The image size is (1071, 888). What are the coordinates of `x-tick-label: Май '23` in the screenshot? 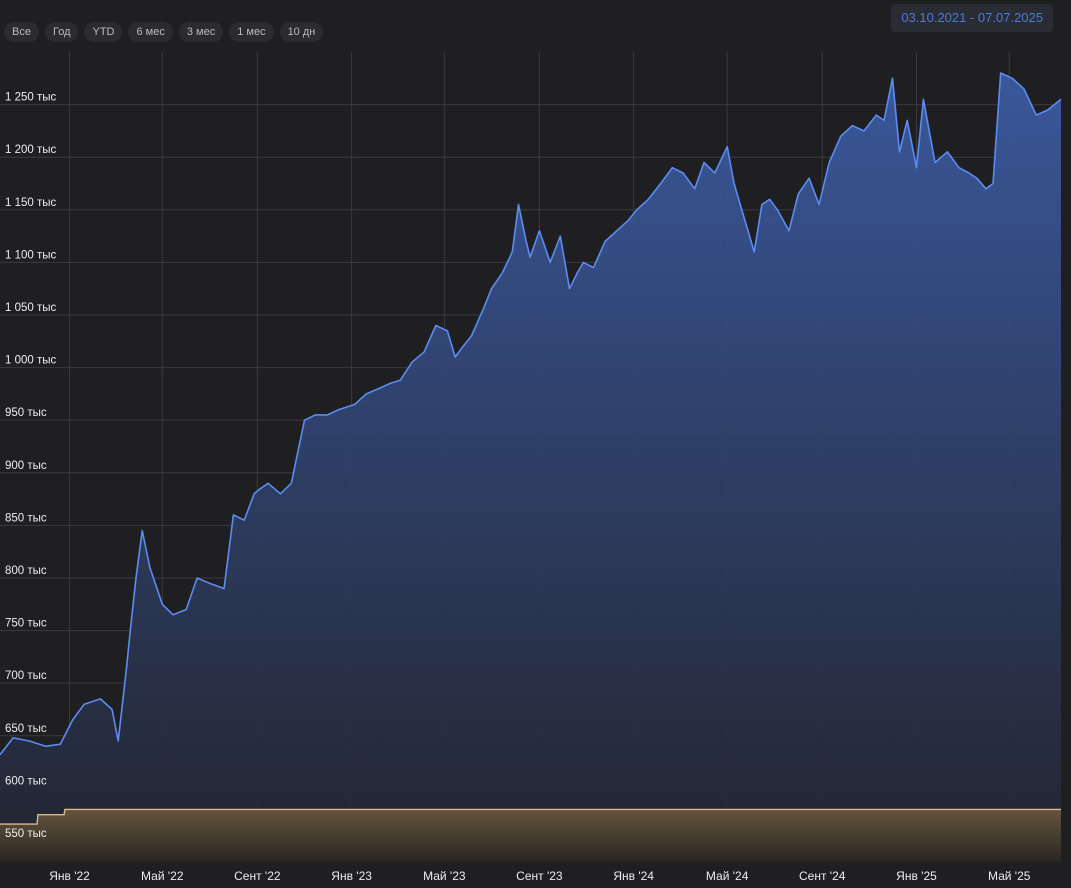 It's located at (444, 876).